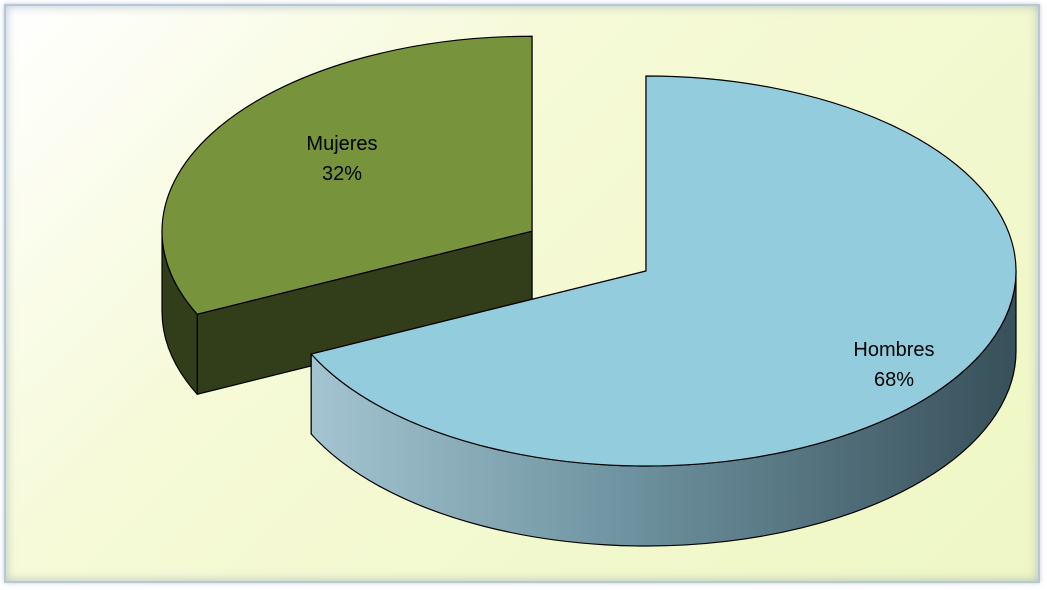 The width and height of the screenshot is (1047, 590). I want to click on slice-label-mujeres-name: Mujeres, so click(341, 144).